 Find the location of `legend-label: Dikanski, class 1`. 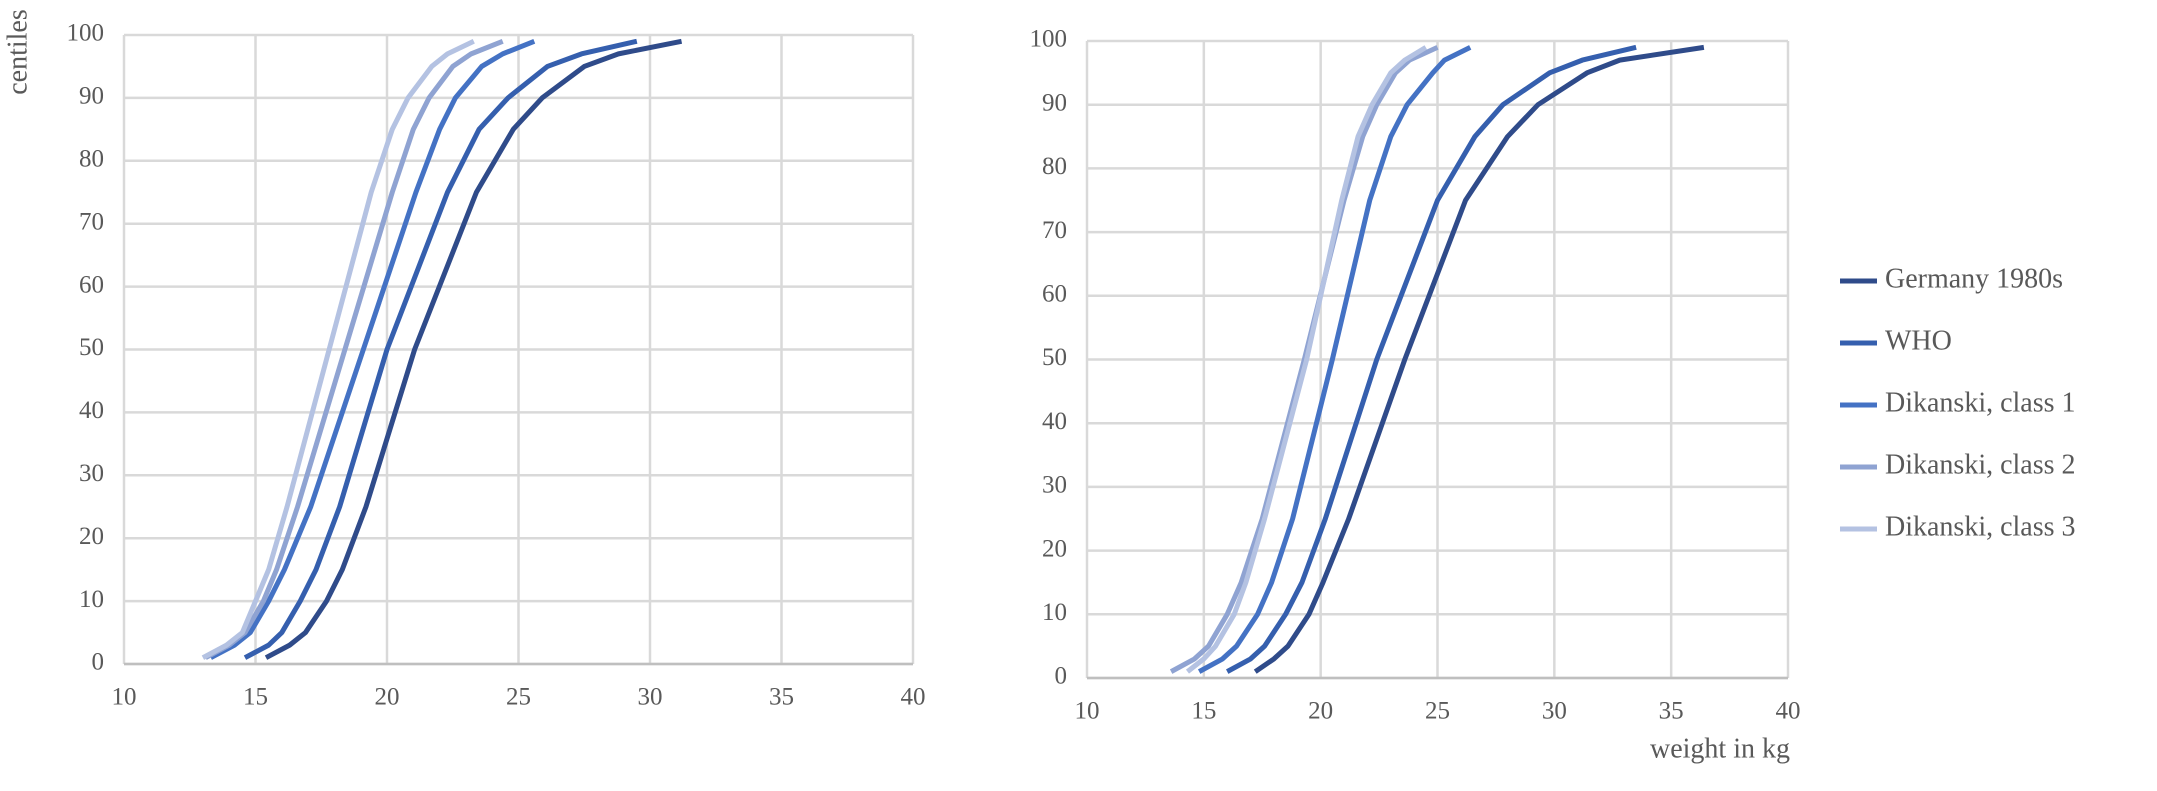

legend-label: Dikanski, class 1 is located at coordinates (1980, 402).